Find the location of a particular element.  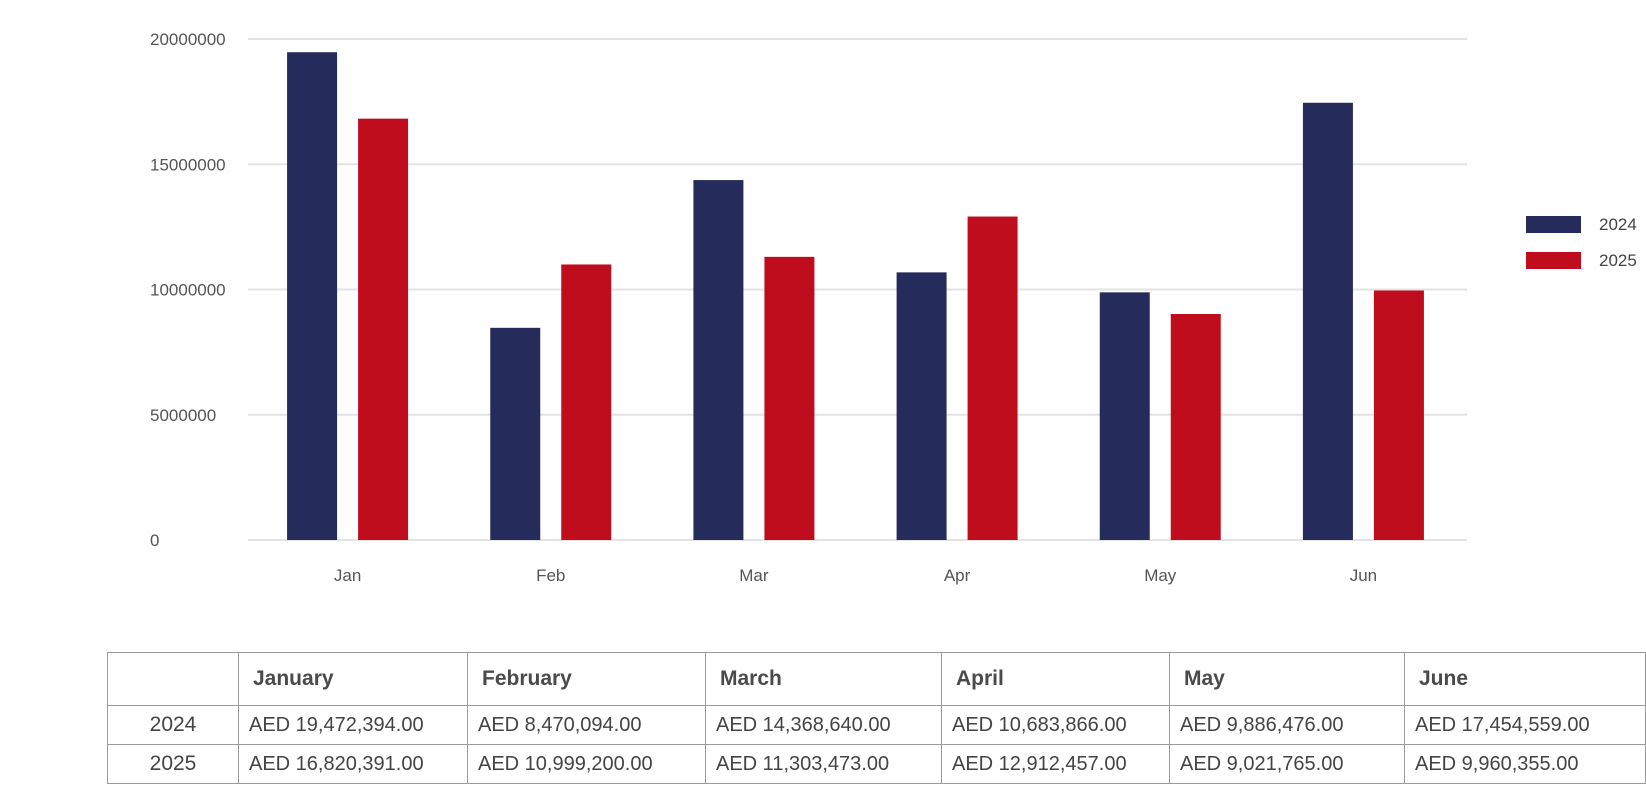

x-tick-label: May is located at coordinates (1160, 575).